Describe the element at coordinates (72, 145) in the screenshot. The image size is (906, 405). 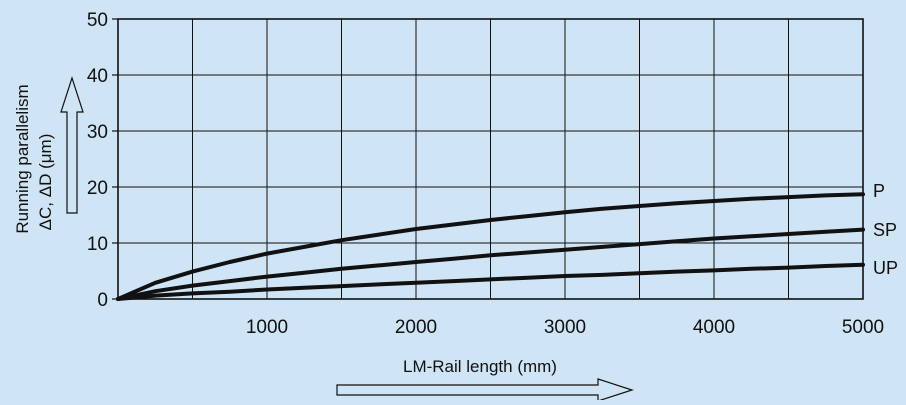
I see `y-axis-arrow-icon` at that location.